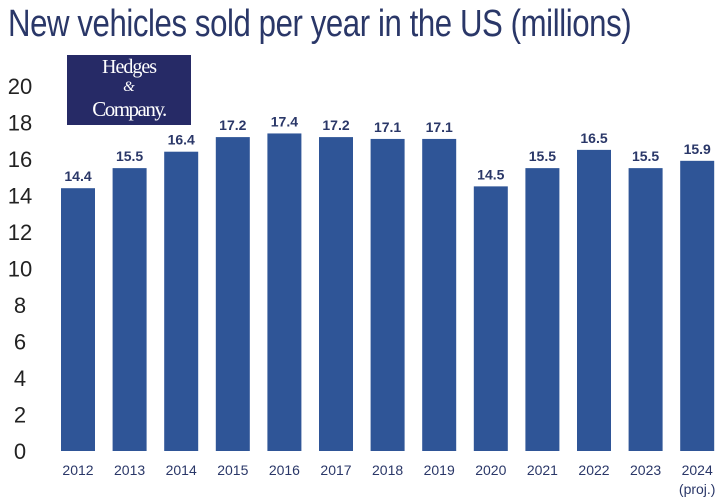  Describe the element at coordinates (593, 138) in the screenshot. I see `data-label: 16.5` at that location.